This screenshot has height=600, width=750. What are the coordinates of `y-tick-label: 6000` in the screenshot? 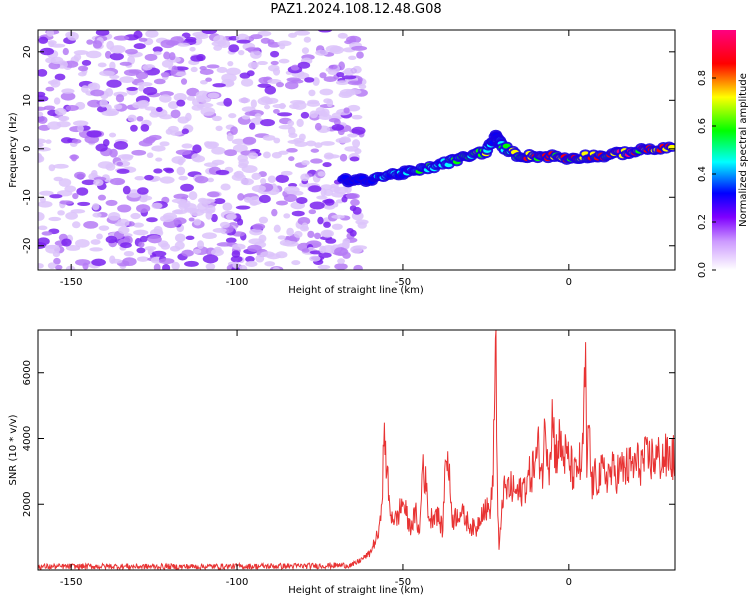 It's located at (27, 372).